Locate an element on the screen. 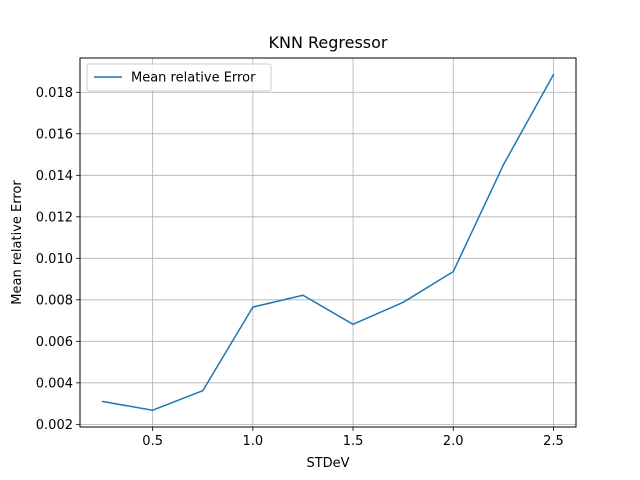 The height and width of the screenshot is (480, 640). legend: Mean relative Error is located at coordinates (179, 77).